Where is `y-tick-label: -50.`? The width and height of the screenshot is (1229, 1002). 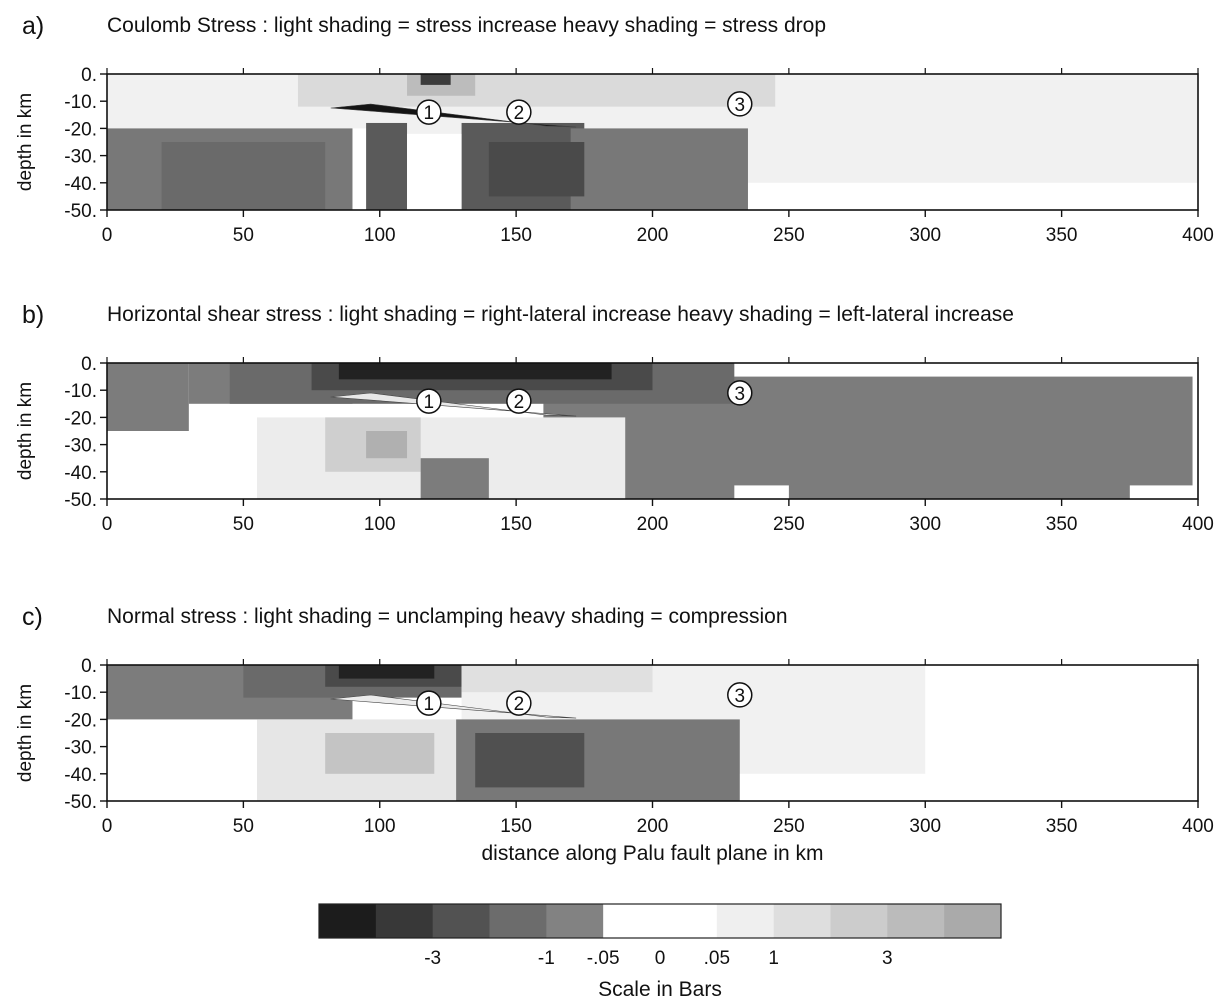
y-tick-label: -50. is located at coordinates (80, 500).